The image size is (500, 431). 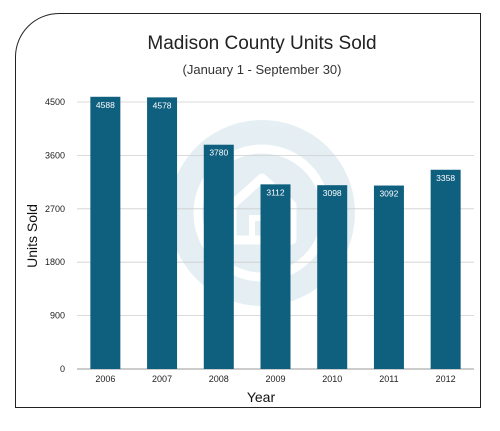 What do you see at coordinates (261, 397) in the screenshot?
I see `x-axis-title: Year` at bounding box center [261, 397].